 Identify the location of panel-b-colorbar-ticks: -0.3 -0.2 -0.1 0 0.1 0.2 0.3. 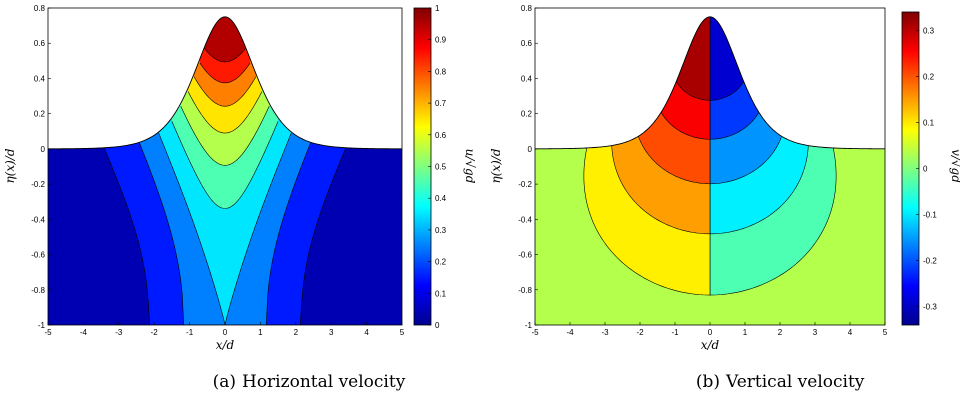
(926, 169).